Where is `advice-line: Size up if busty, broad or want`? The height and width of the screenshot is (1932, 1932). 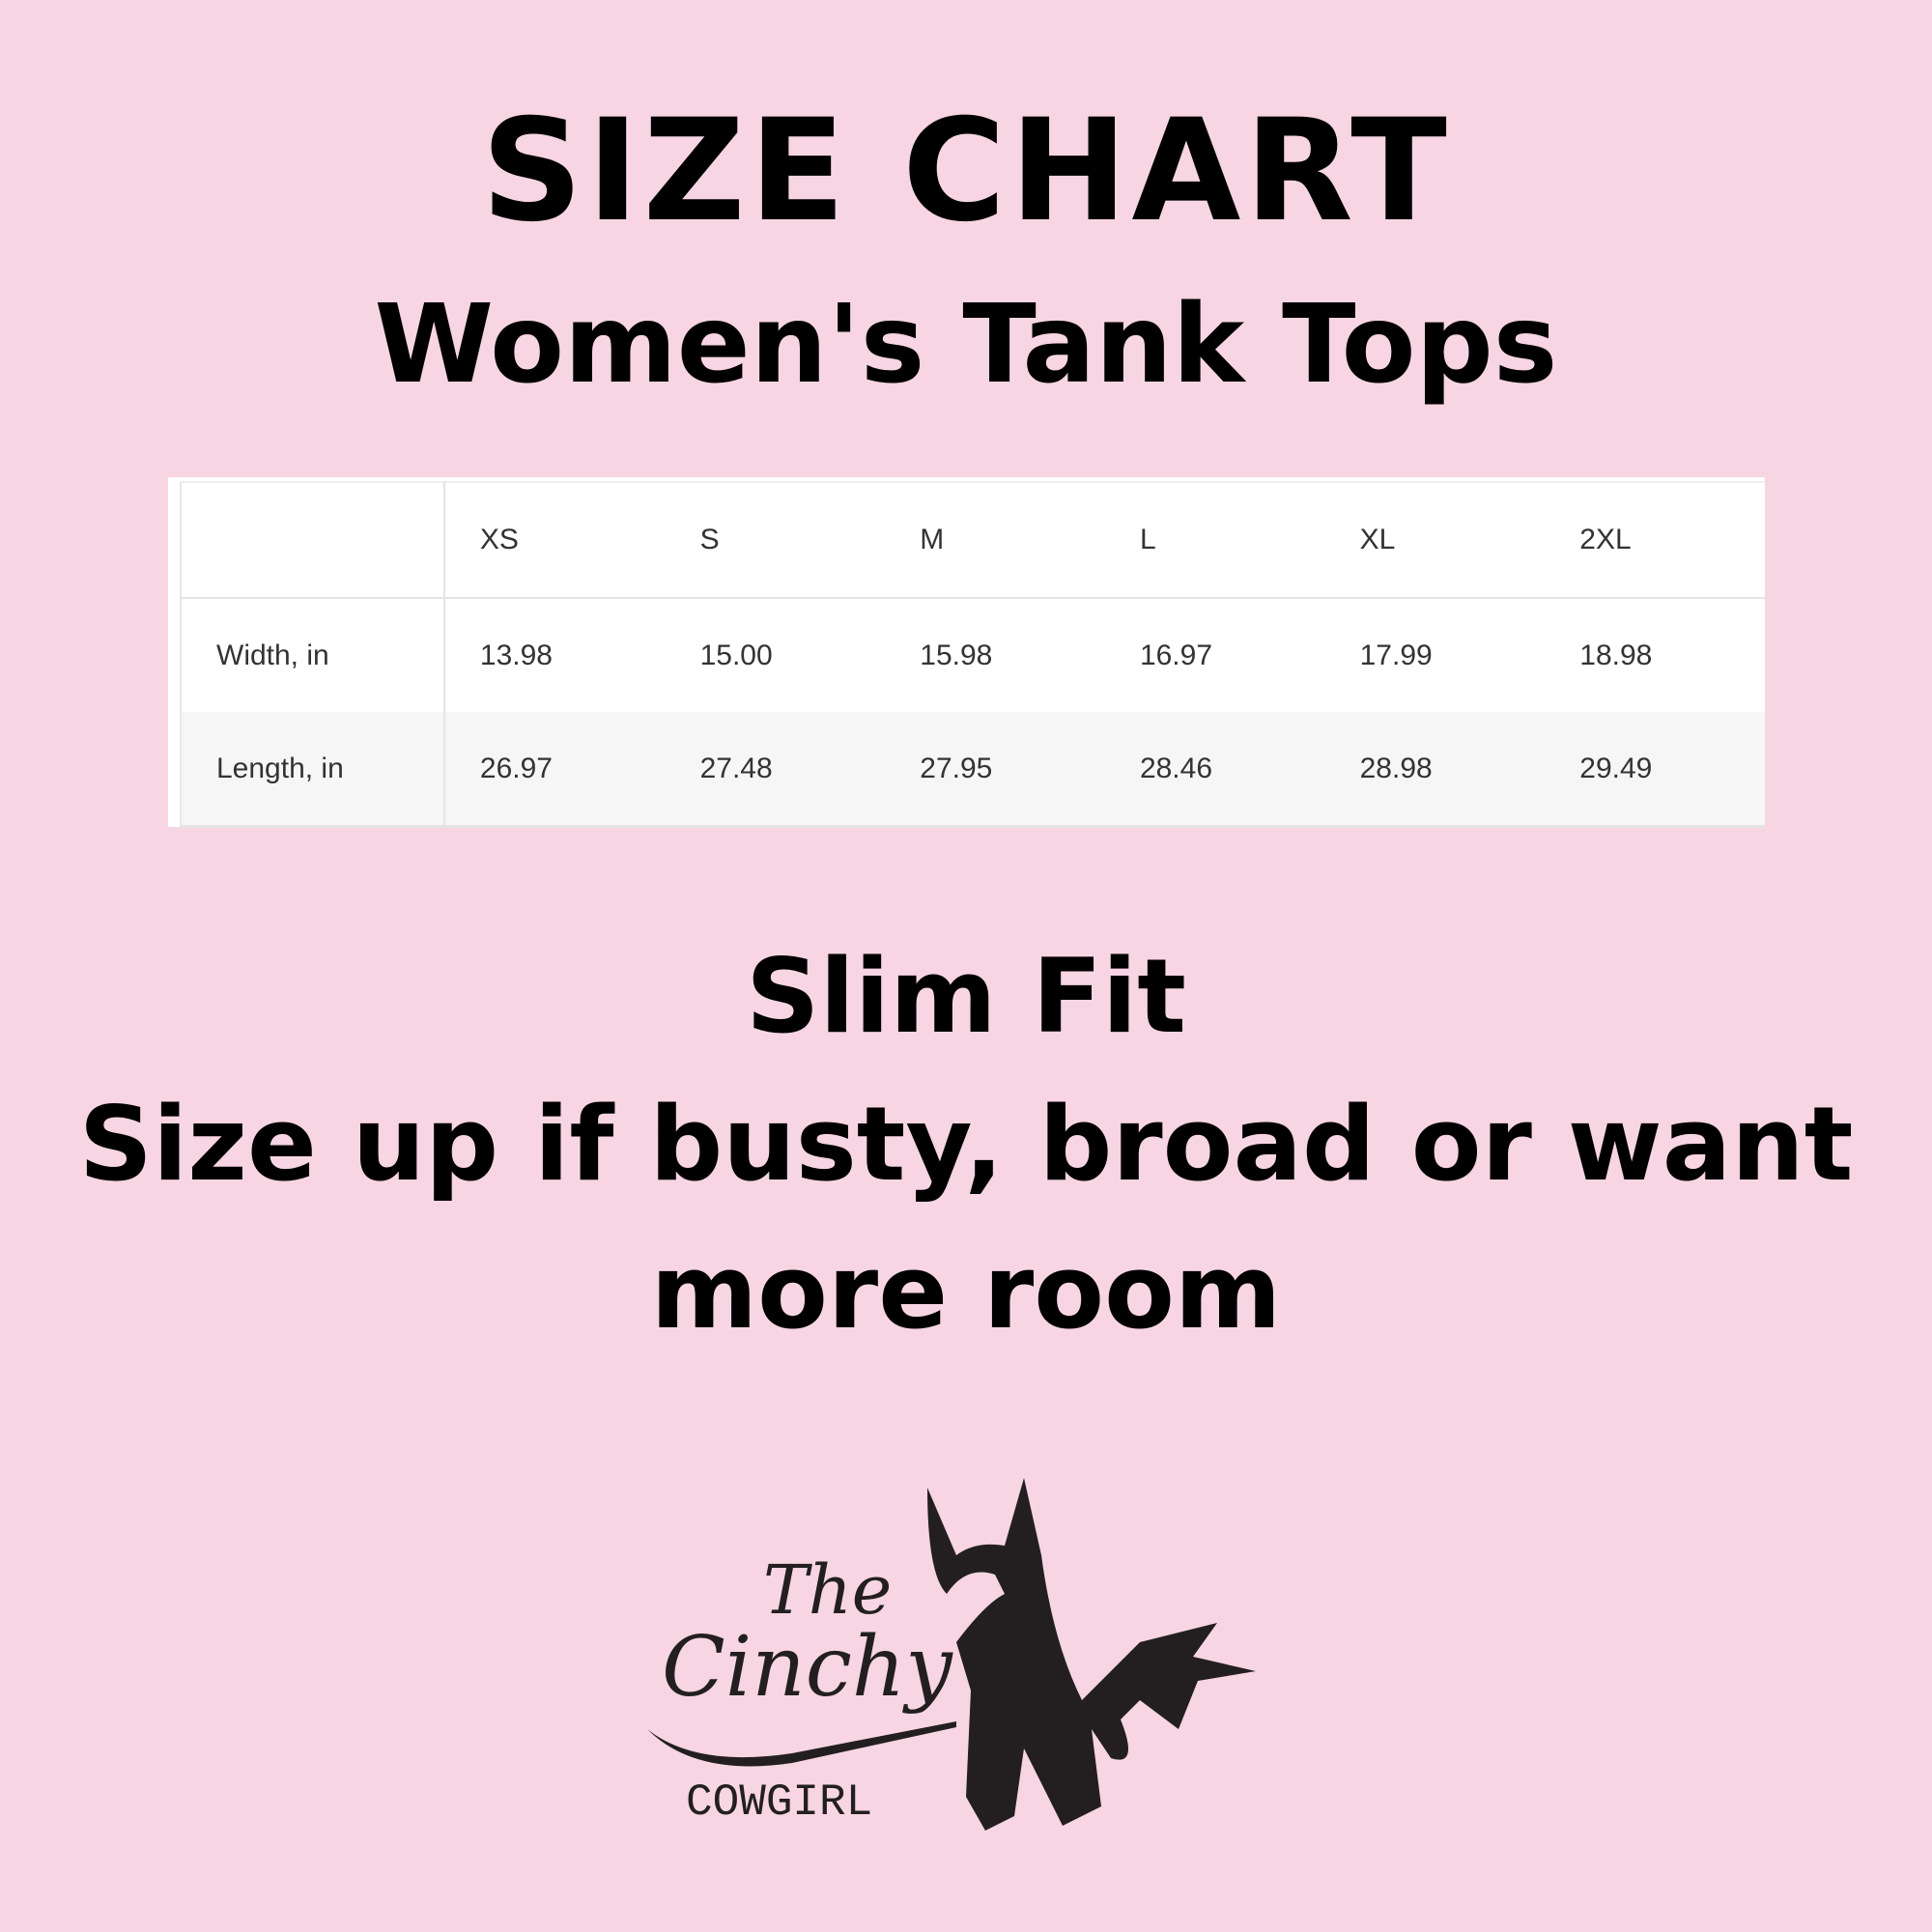
advice-line: Size up if busty, broad or want is located at coordinates (966, 1144).